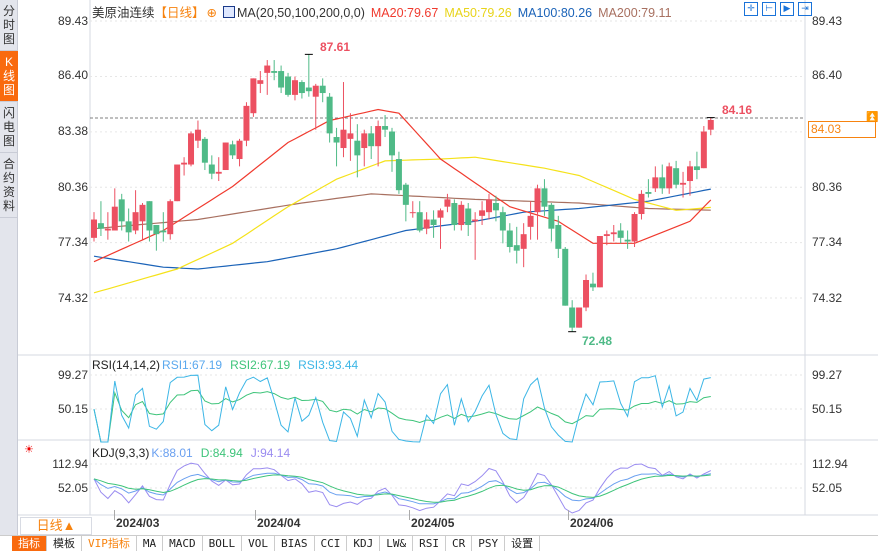  I want to click on tab-vol: VOL, so click(258, 543).